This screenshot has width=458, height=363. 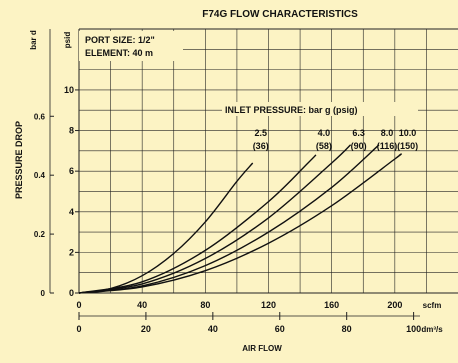 I want to click on y-unit-secondary: bar d, so click(x=33, y=40).